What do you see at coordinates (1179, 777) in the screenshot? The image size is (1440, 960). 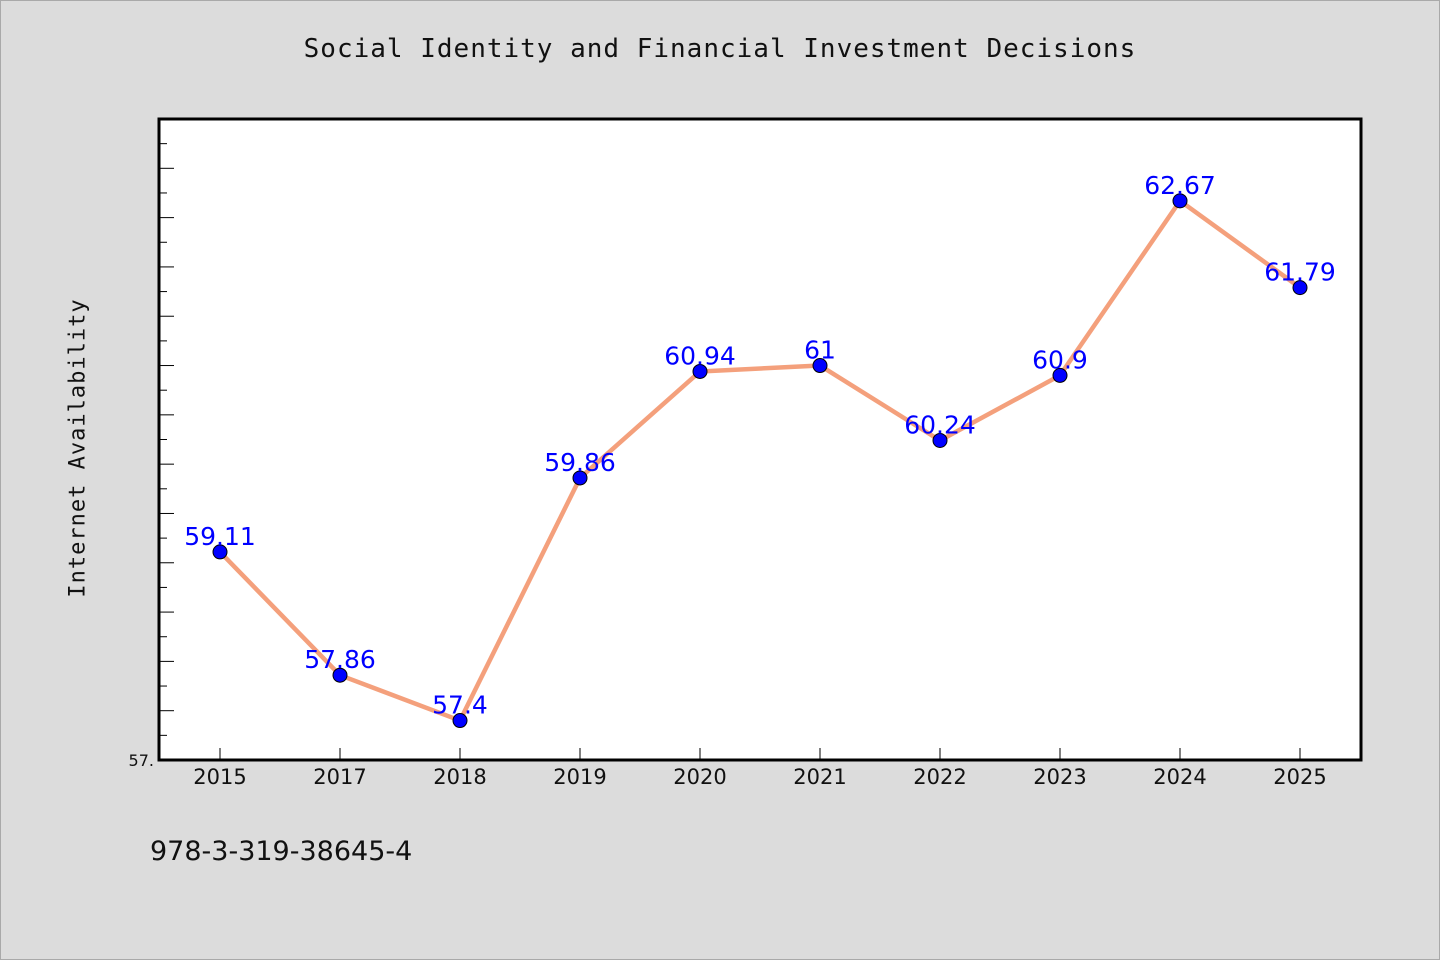 I see `x-tick-label: 2024` at bounding box center [1179, 777].